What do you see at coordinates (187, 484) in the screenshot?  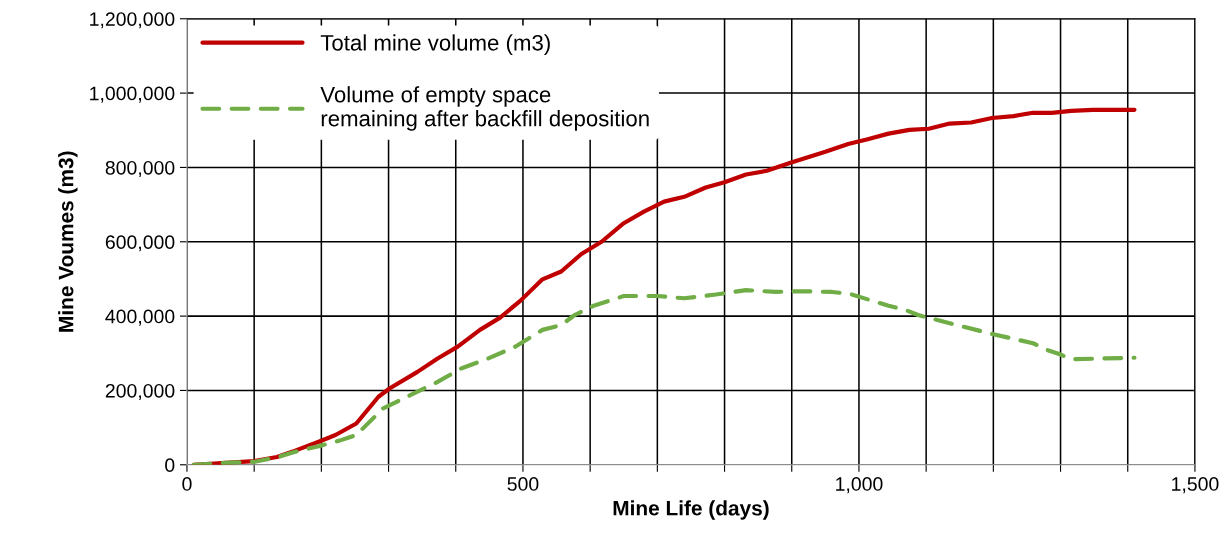 I see `x-tick-label: 0` at bounding box center [187, 484].